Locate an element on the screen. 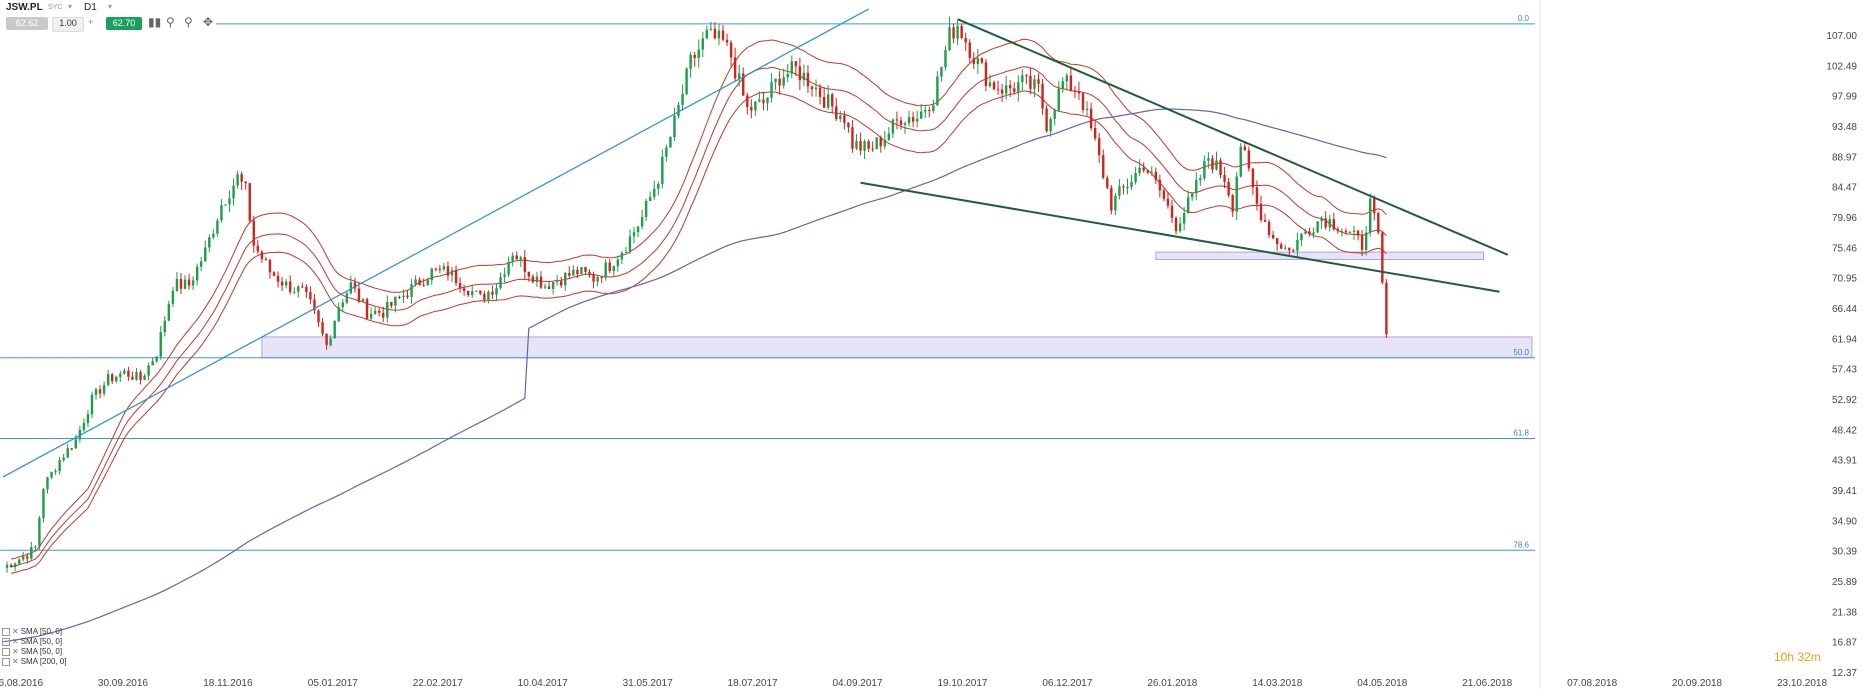  symbol-dropdown-icon: ▾ is located at coordinates (70, 6).